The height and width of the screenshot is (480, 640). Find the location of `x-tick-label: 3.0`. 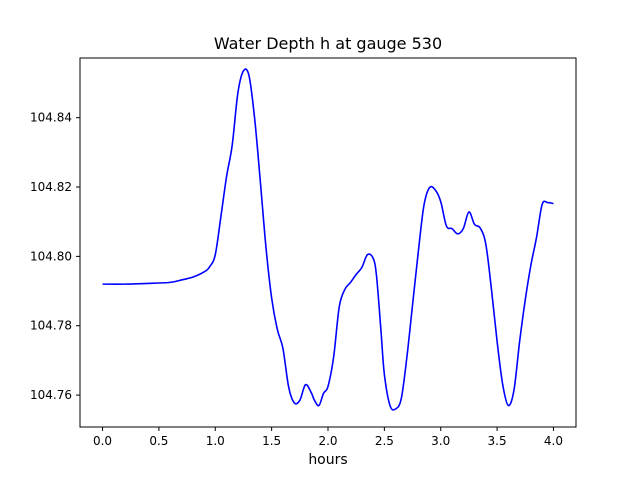

x-tick-label: 3.0 is located at coordinates (440, 441).